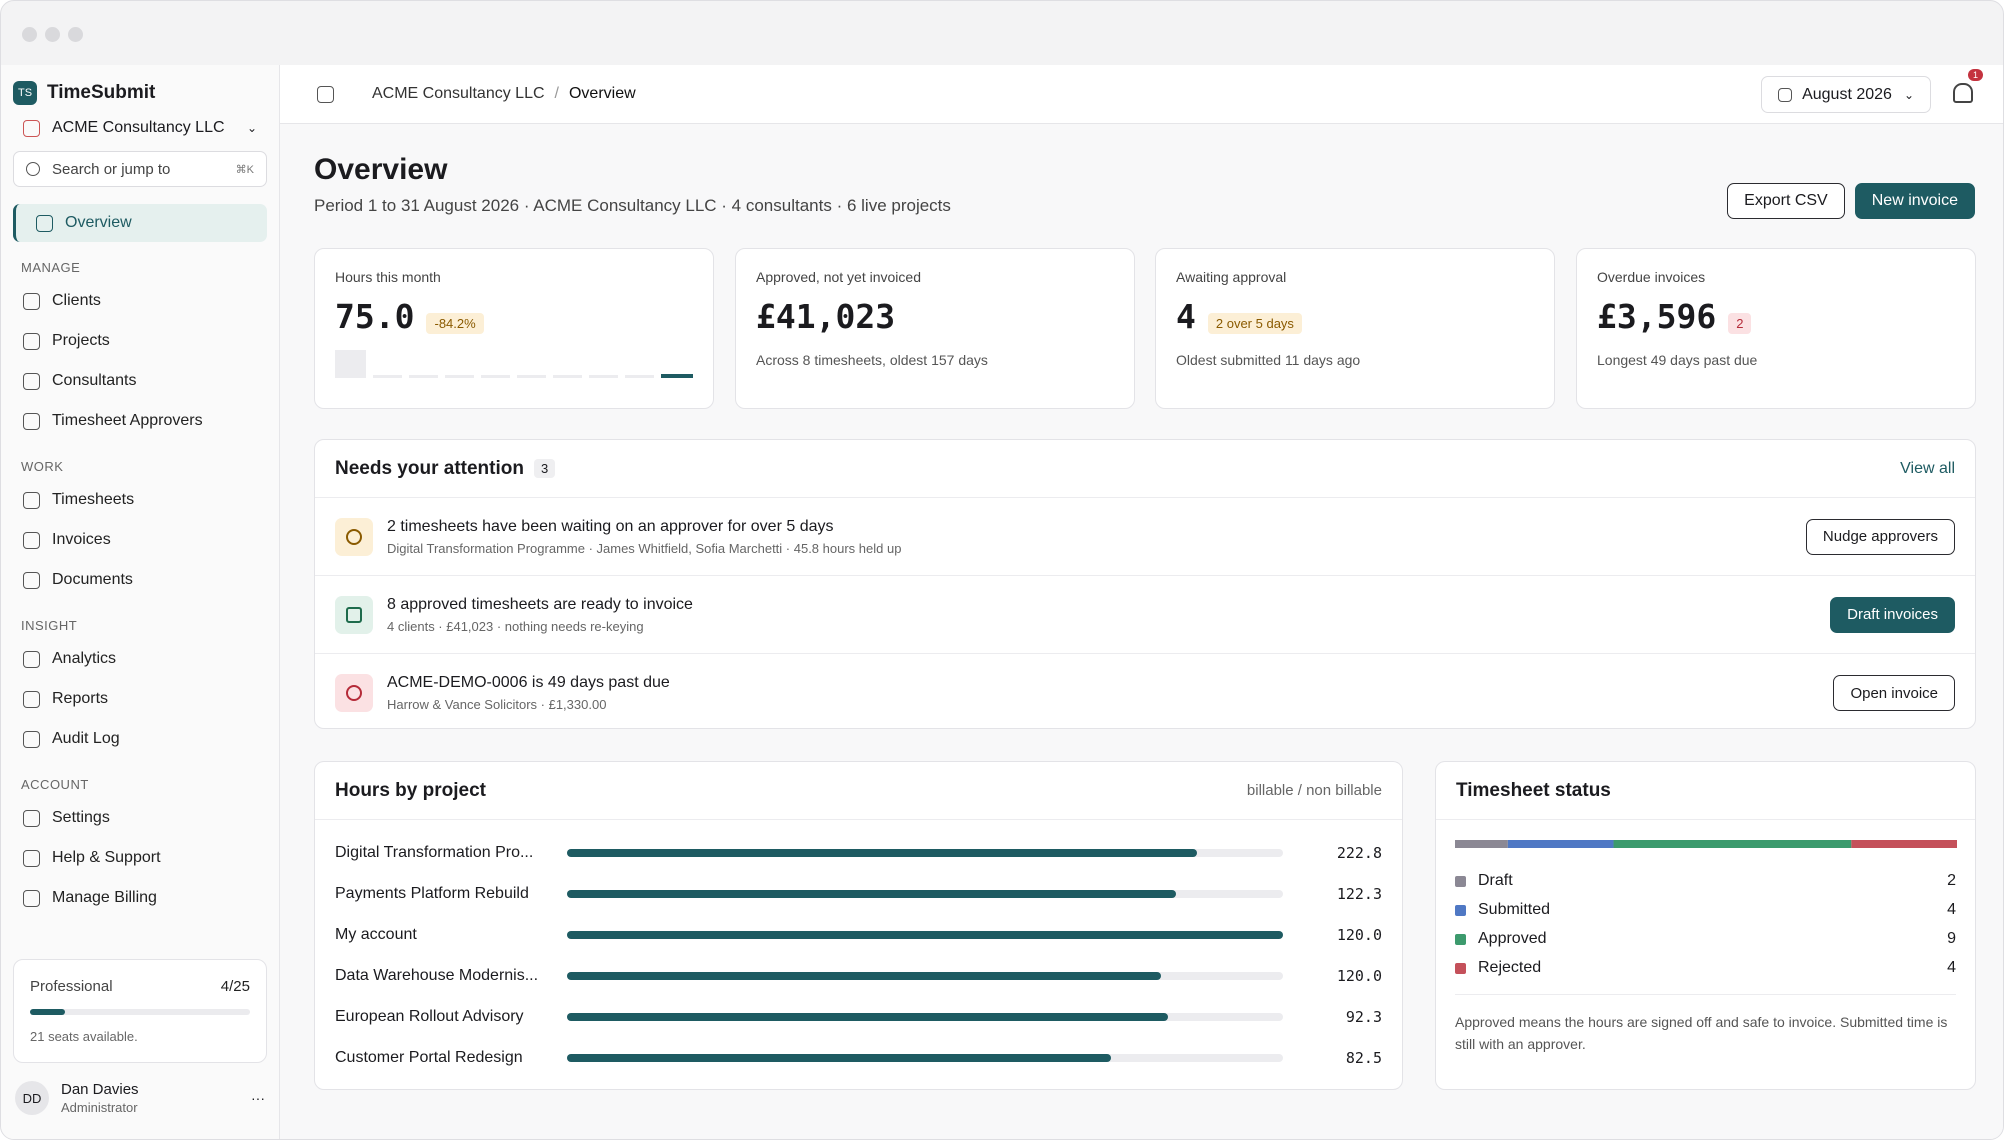 This screenshot has height=1140, width=2004. What do you see at coordinates (1510, 967) in the screenshot?
I see `status-name: Rejected` at bounding box center [1510, 967].